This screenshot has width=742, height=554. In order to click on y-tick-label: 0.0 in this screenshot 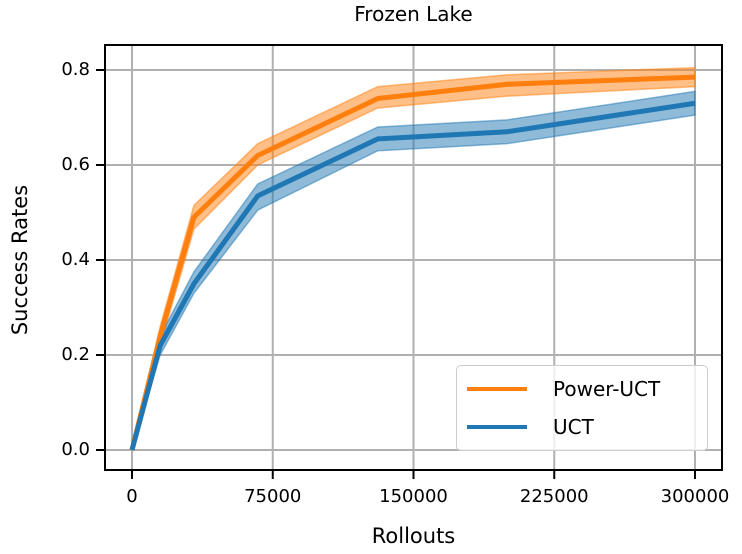, I will do `click(75, 449)`.